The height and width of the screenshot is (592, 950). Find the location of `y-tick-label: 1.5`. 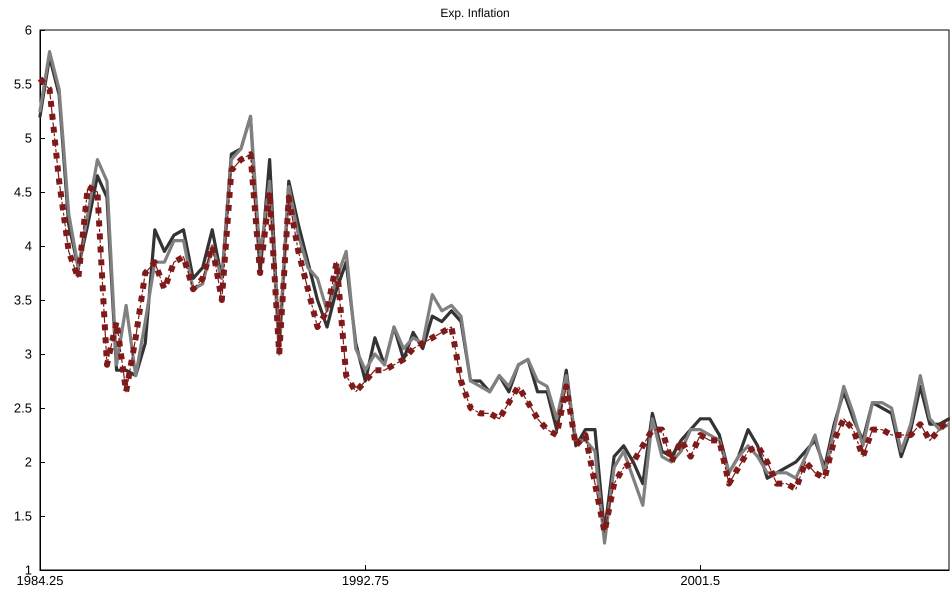

y-tick-label: 1.5 is located at coordinates (23, 516).